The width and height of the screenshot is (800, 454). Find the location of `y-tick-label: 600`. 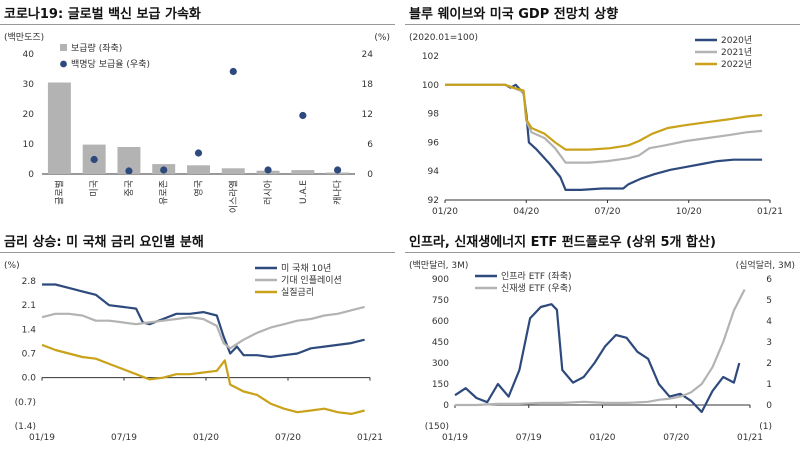

y-tick-label: 600 is located at coordinates (440, 322).